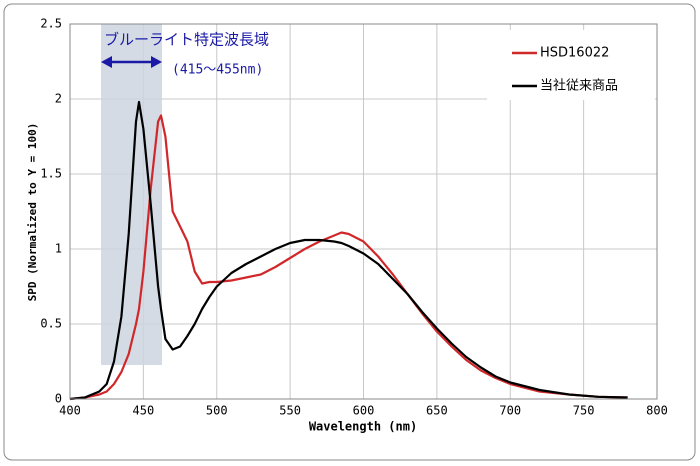 This screenshot has width=700, height=466. I want to click on legend-label: 当社従来商品, so click(579, 86).